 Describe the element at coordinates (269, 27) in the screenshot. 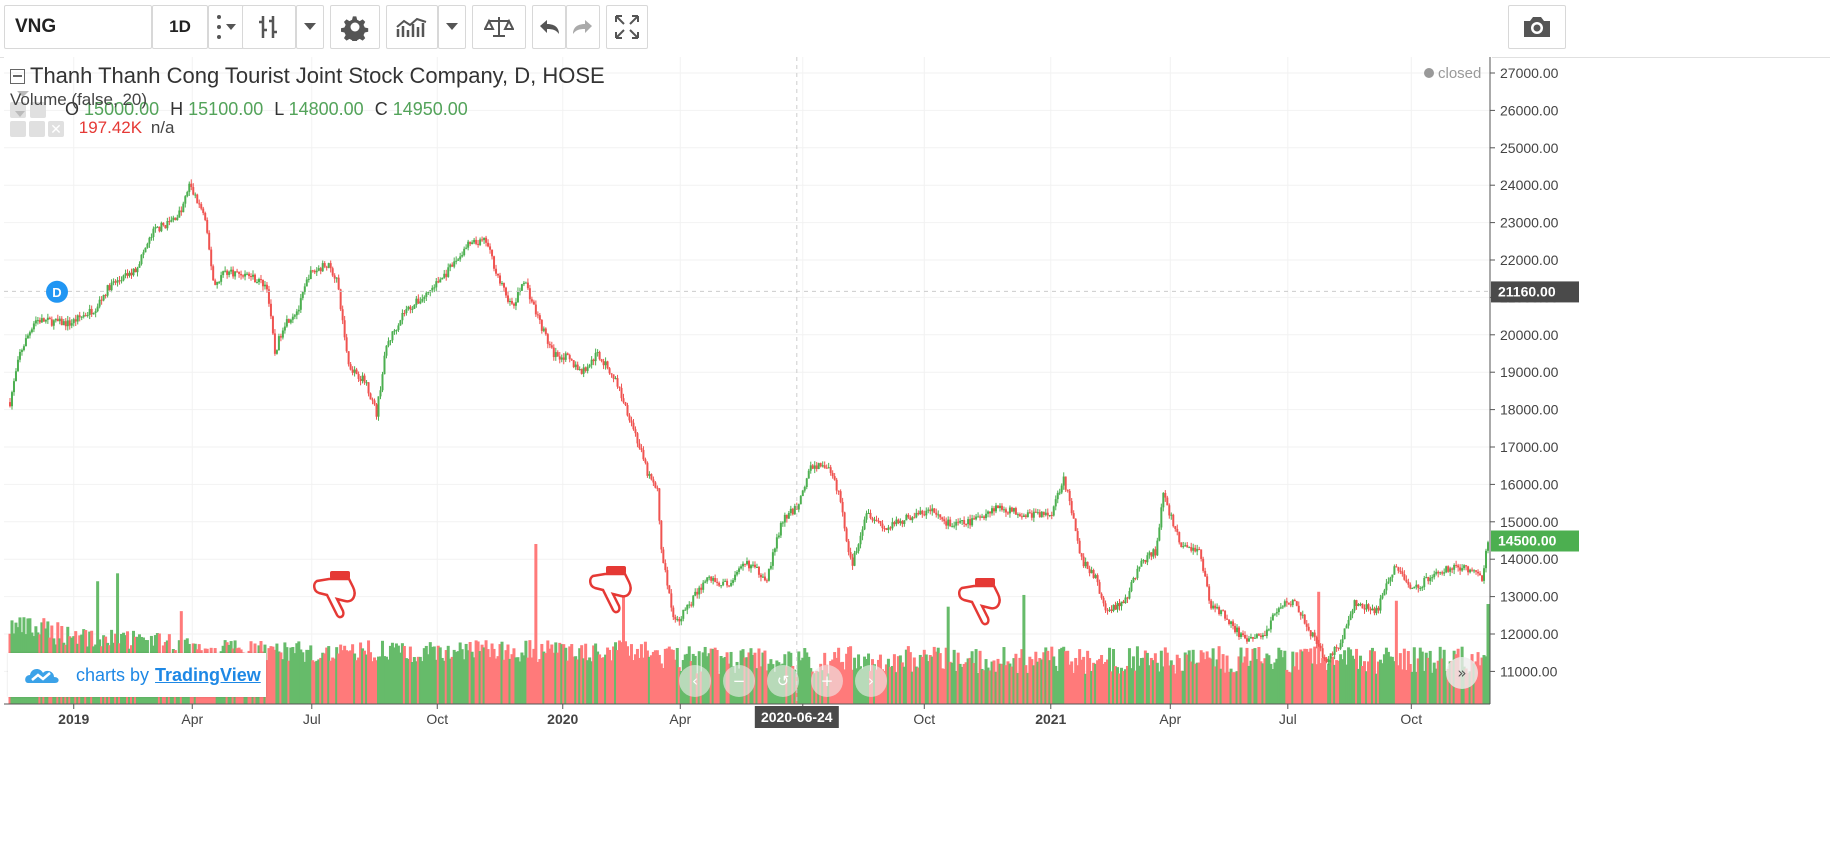

I see `bar-style-button` at that location.